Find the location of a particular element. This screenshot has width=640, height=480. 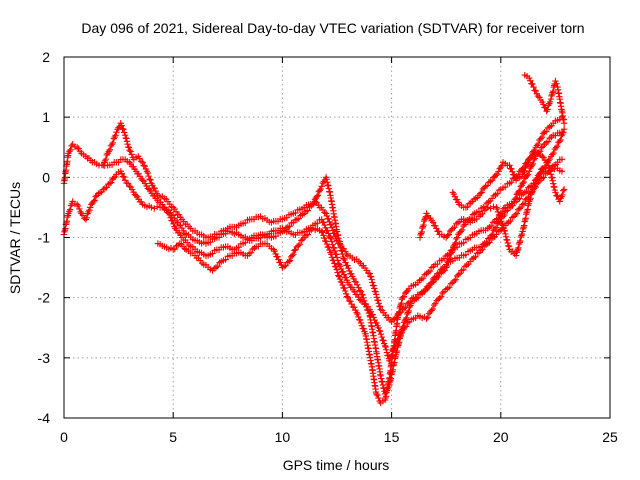

x-tick-label: 20 is located at coordinates (501, 437).